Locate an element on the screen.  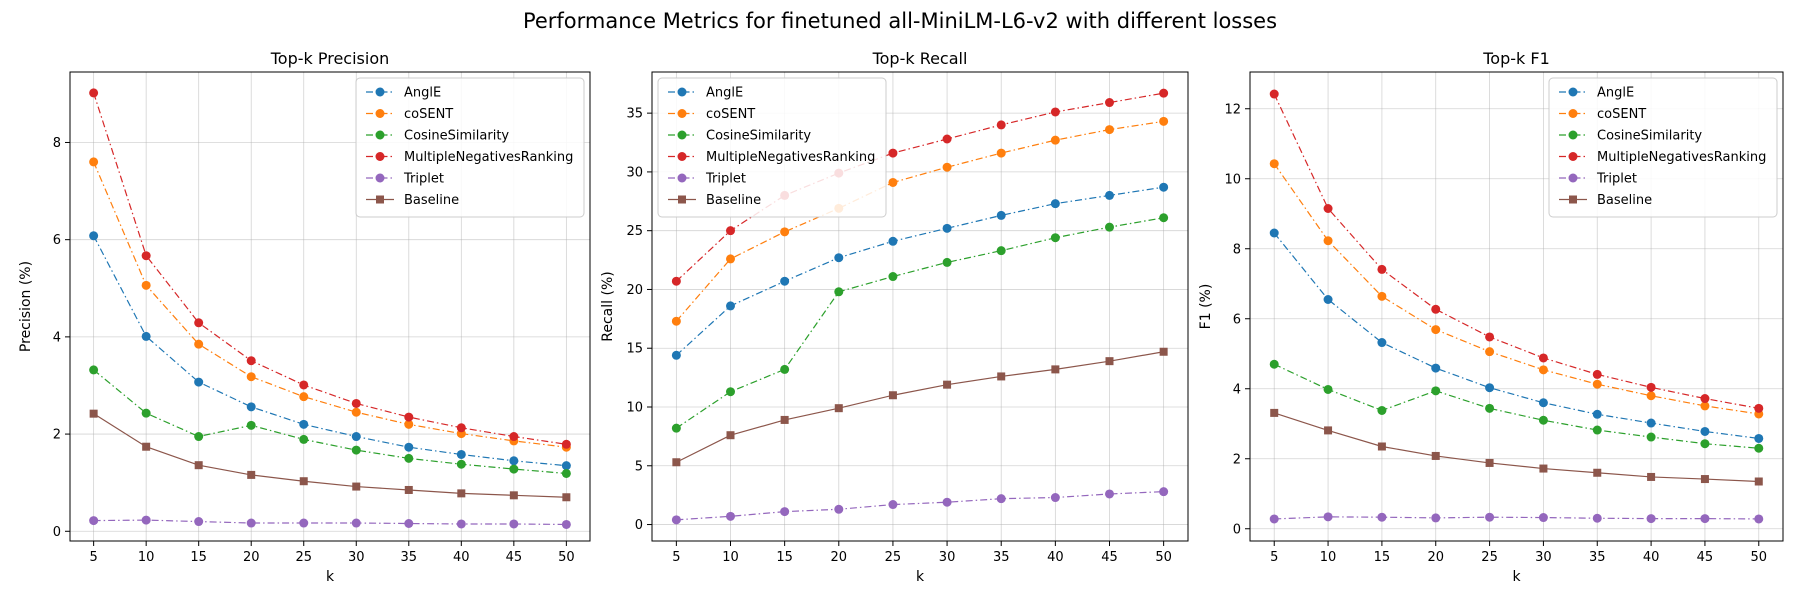
y-axis-label: F1 (%) is located at coordinates (1206, 307).